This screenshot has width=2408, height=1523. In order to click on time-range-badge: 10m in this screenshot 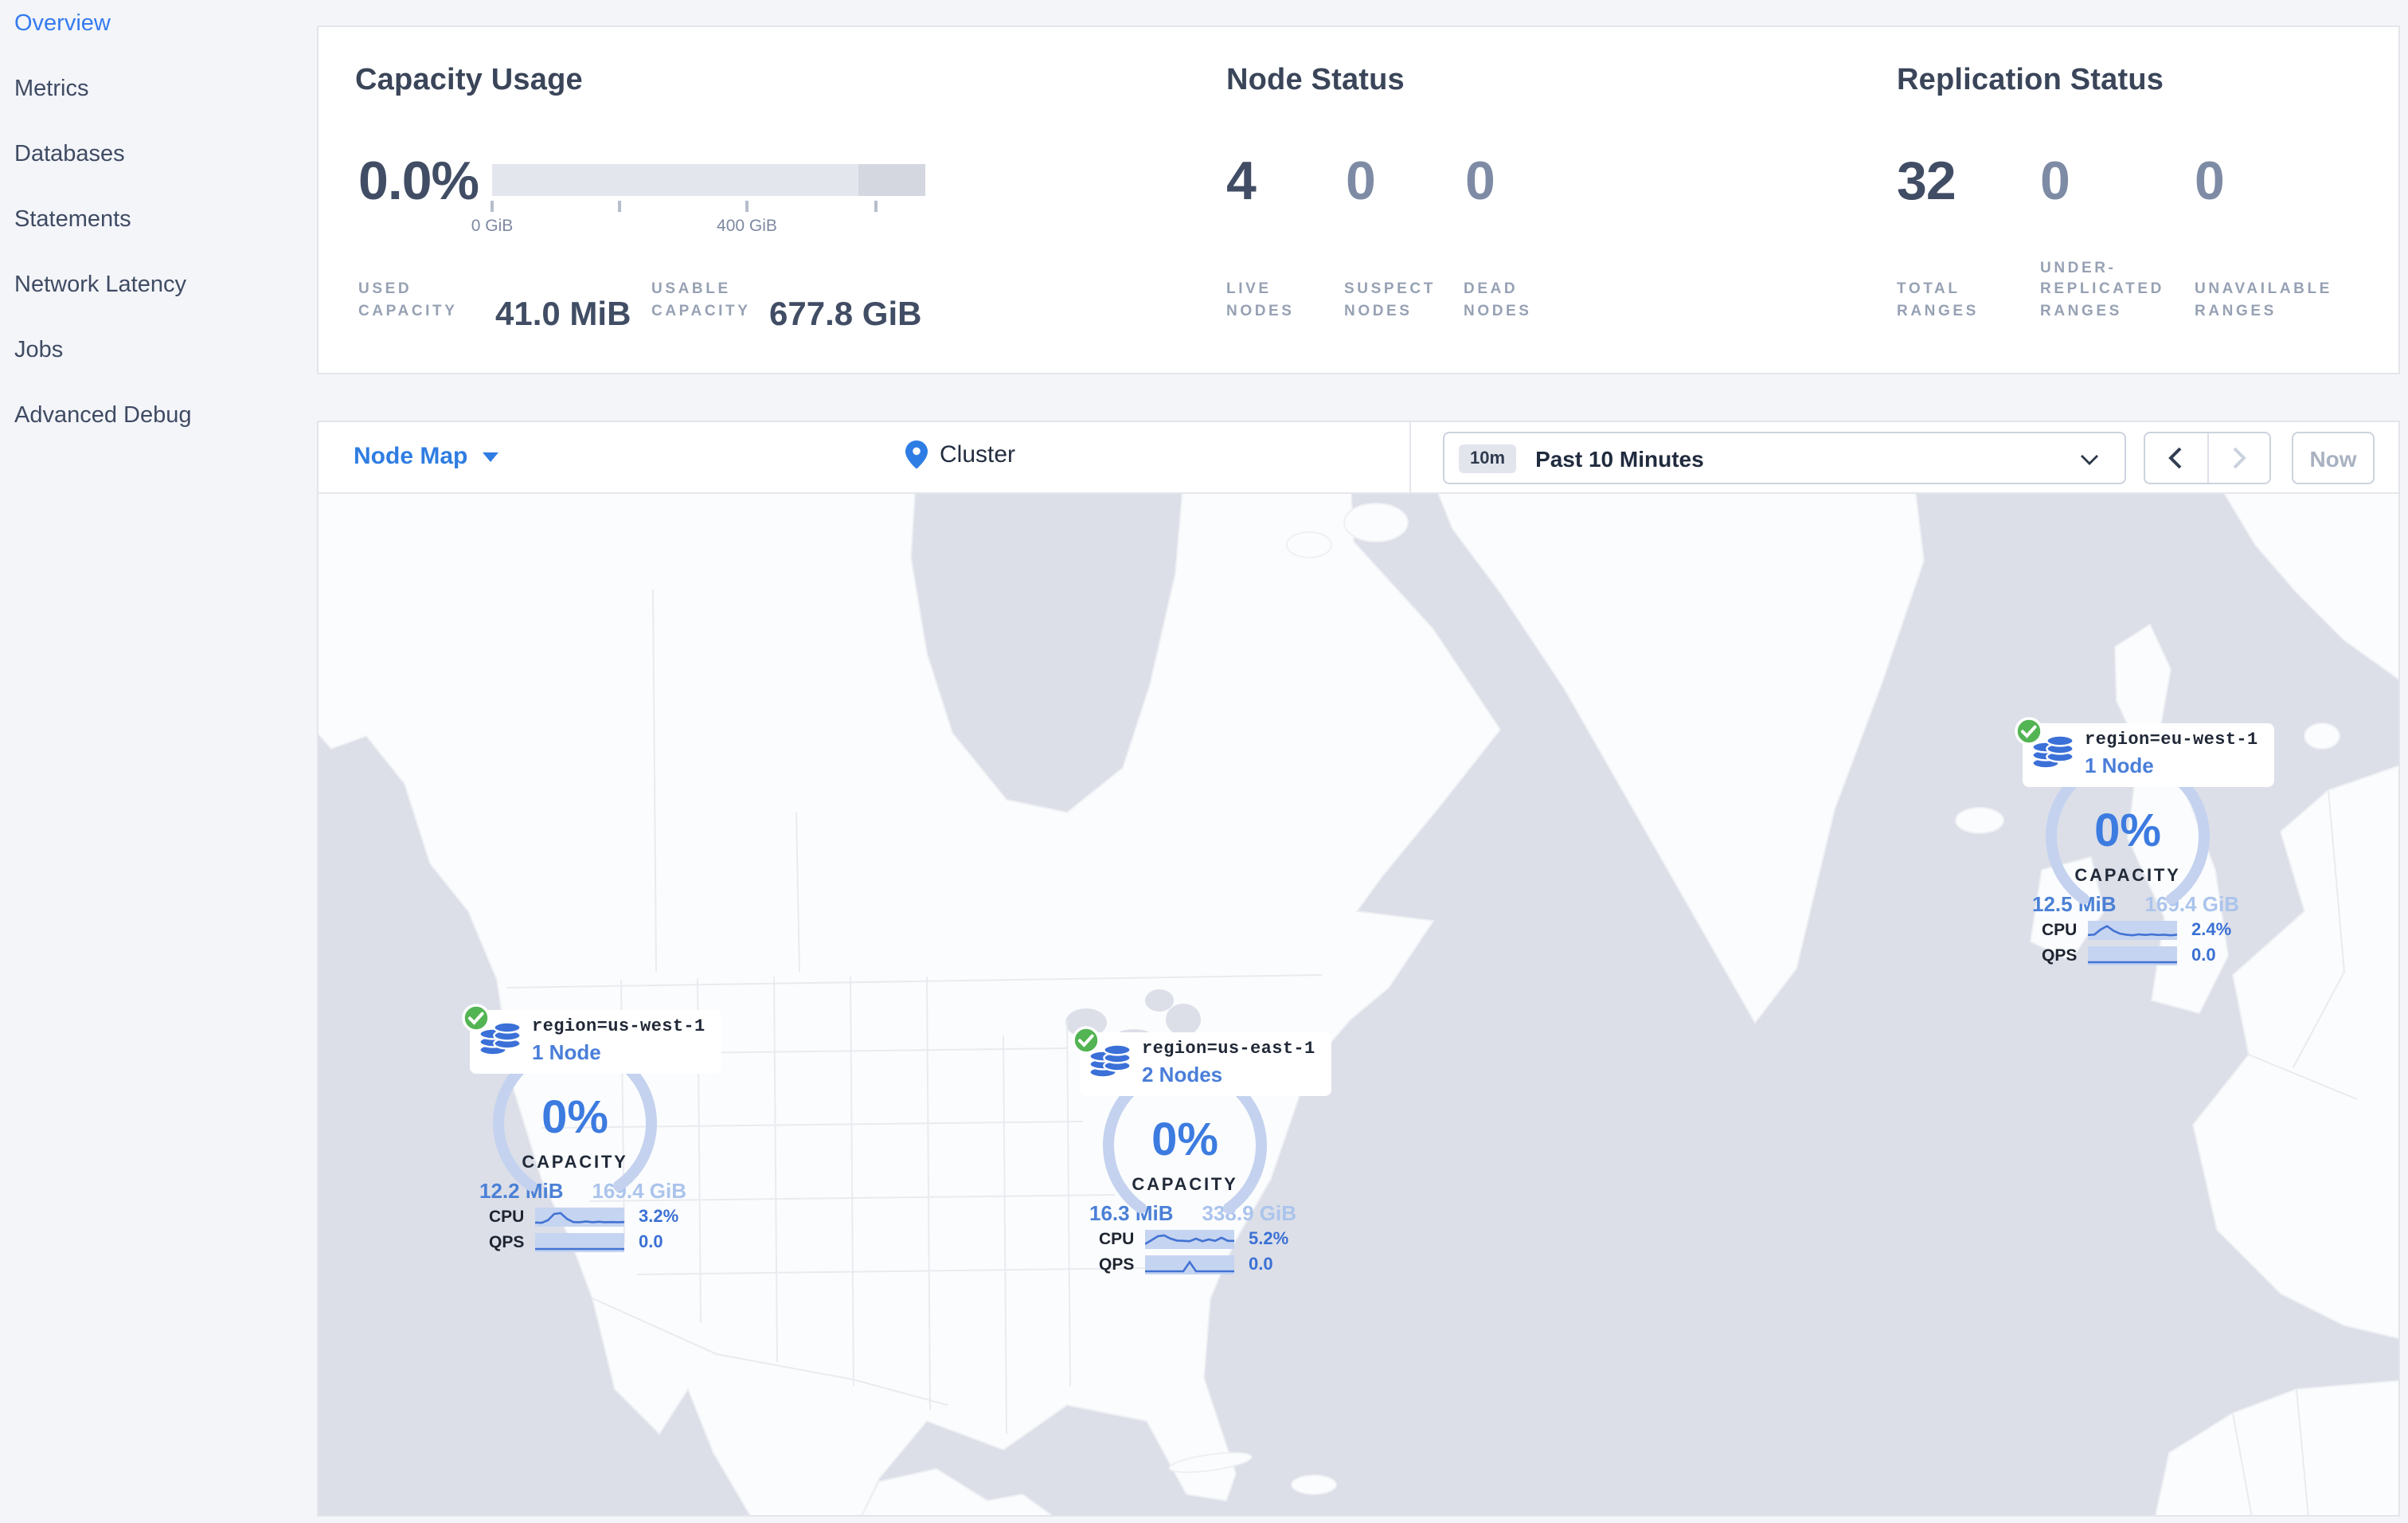, I will do `click(1488, 458)`.